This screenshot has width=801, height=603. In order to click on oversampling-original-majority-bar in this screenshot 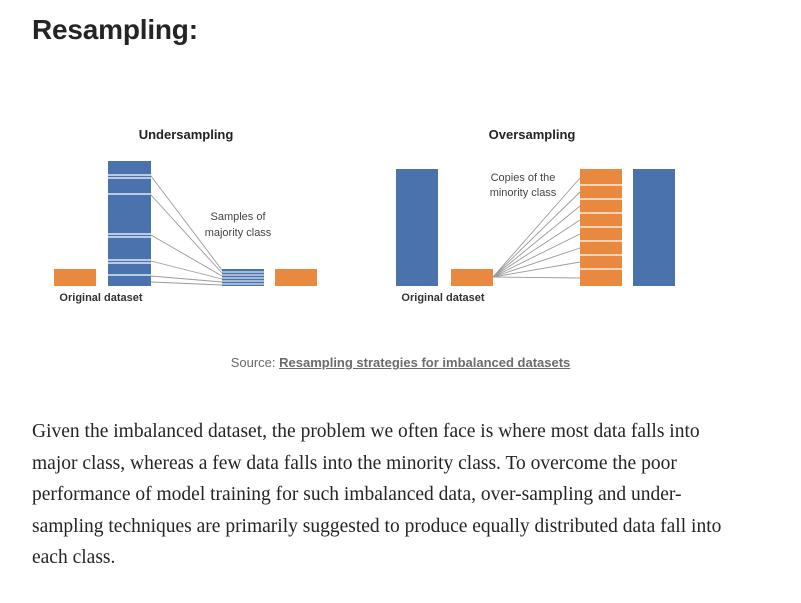, I will do `click(417, 227)`.